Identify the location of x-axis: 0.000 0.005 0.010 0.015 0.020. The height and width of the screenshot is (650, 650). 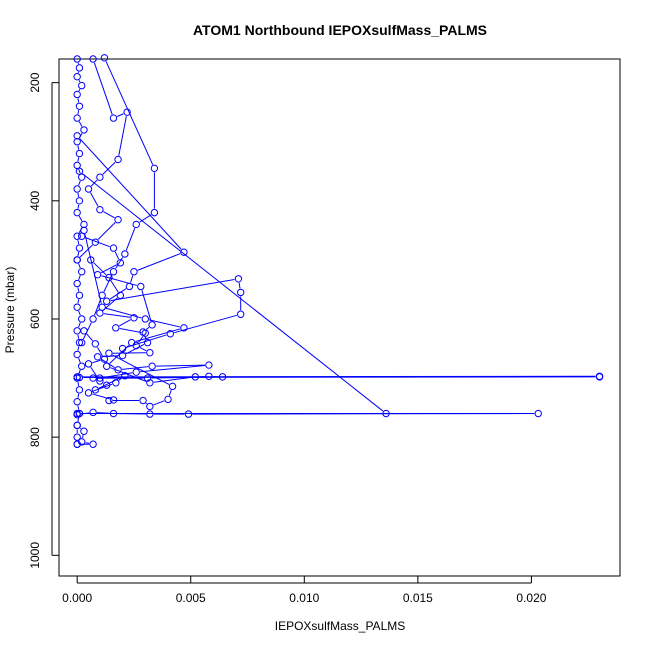
(304, 590).